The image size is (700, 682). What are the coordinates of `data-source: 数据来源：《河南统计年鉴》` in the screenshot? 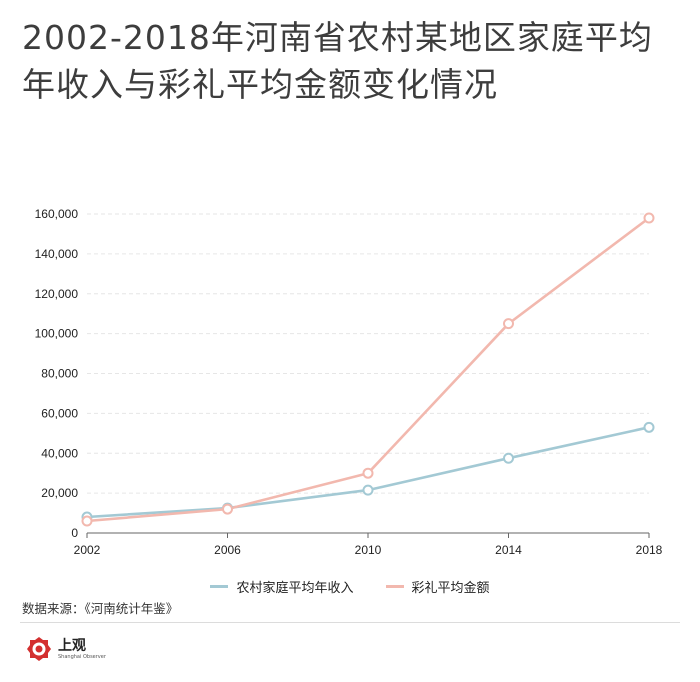 It's located at (100, 608).